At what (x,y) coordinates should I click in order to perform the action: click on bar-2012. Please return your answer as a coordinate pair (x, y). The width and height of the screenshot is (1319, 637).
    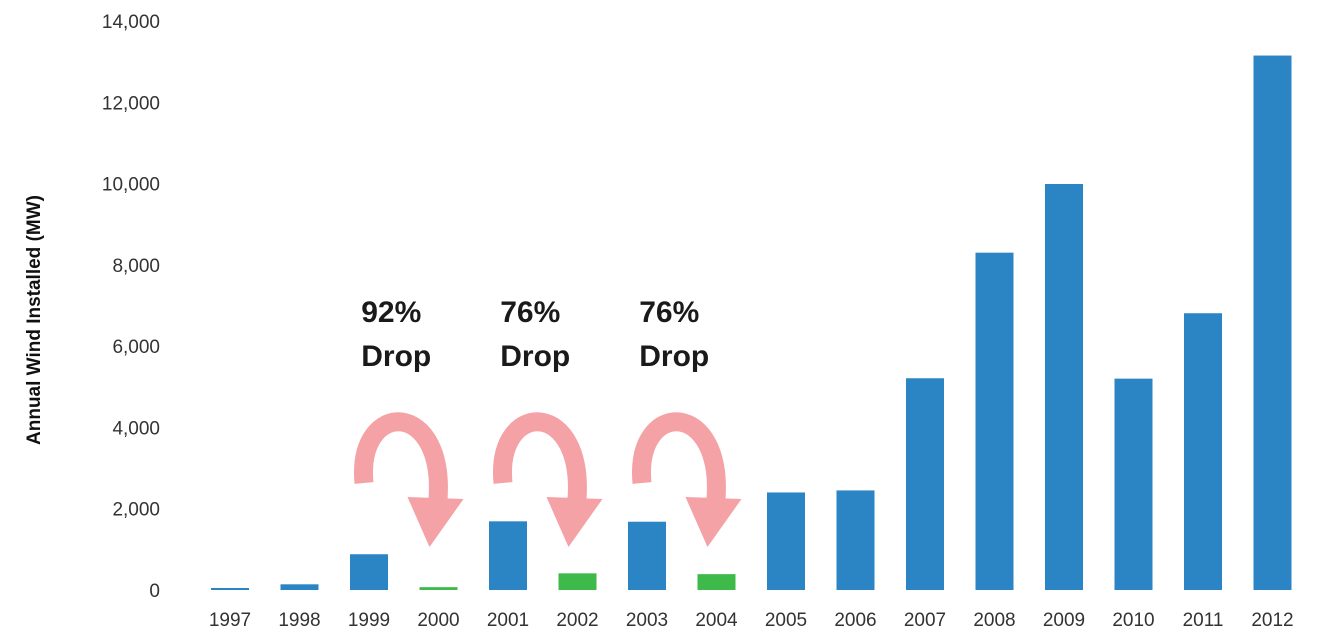
    Looking at the image, I should click on (1272, 322).